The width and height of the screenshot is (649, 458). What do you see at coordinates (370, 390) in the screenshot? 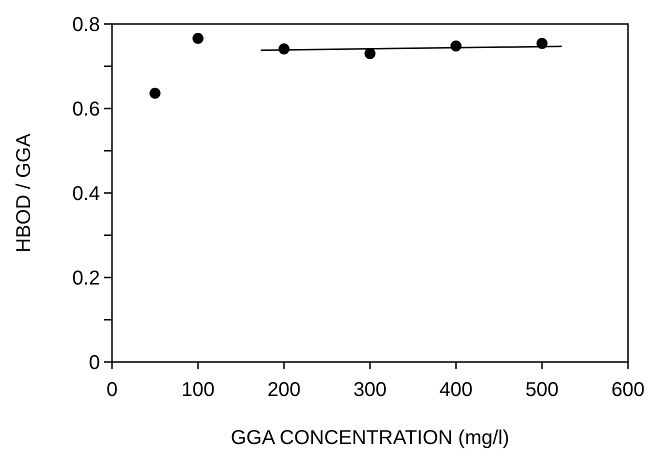
I see `x-tick-label: 300` at bounding box center [370, 390].